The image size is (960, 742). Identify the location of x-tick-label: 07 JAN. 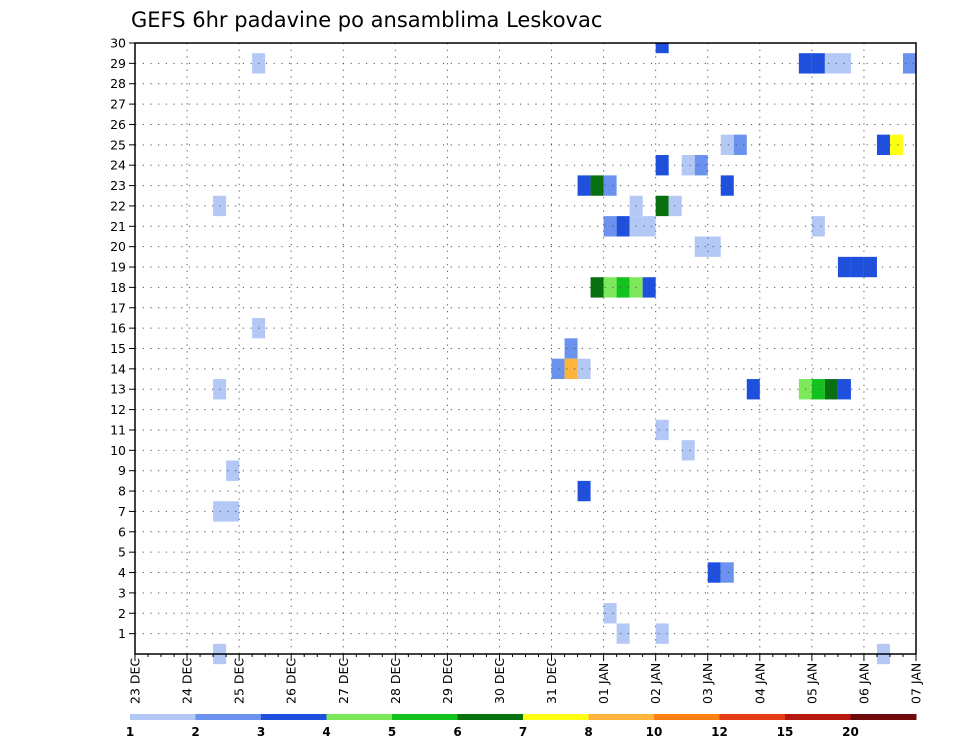
(916, 683).